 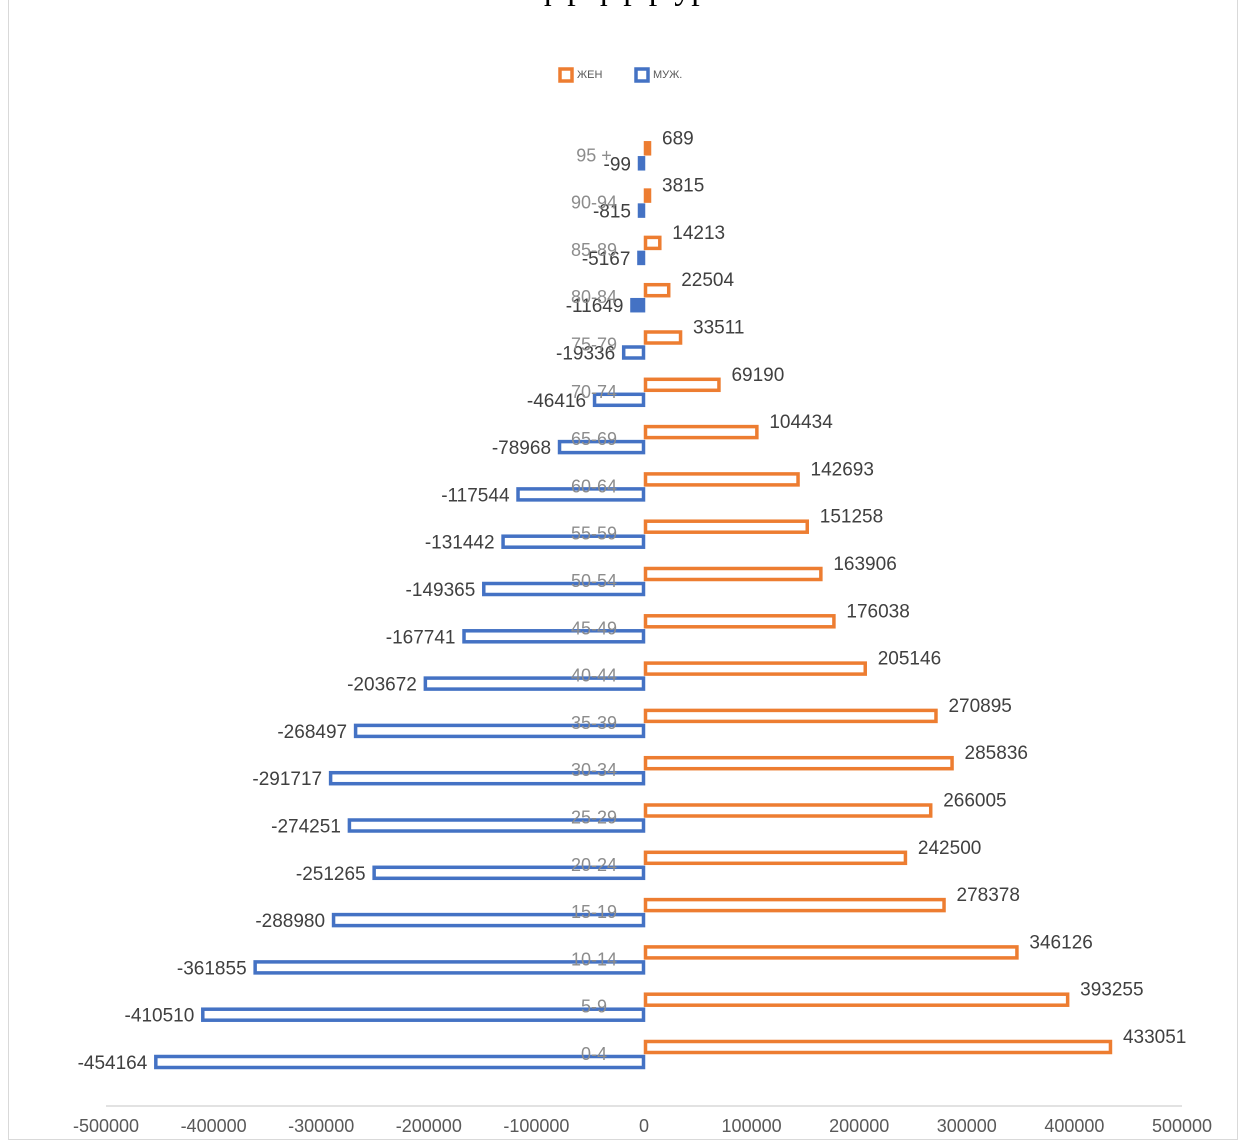 I want to click on x-tick-label: -300000, so click(x=321, y=1126).